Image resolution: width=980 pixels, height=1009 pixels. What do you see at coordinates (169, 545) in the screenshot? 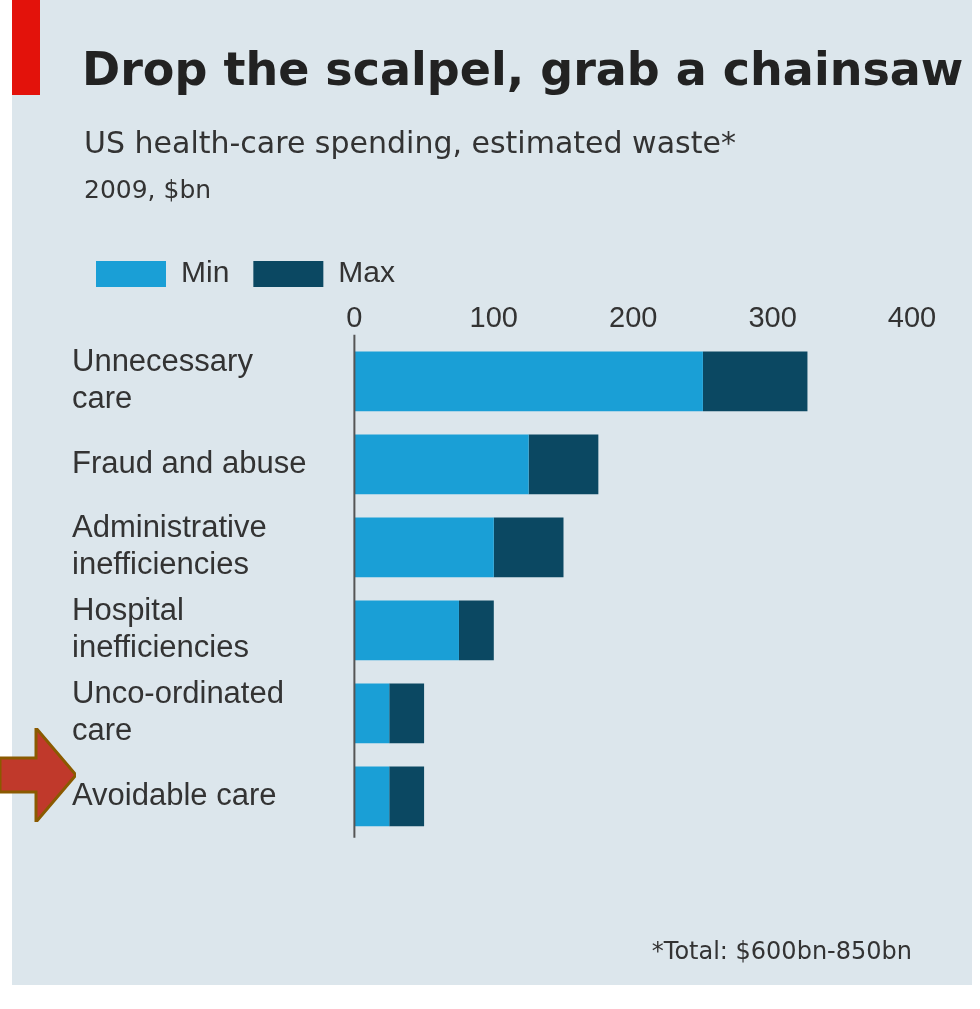
I see `y-tick-label: Administrative inefficiencies` at bounding box center [169, 545].